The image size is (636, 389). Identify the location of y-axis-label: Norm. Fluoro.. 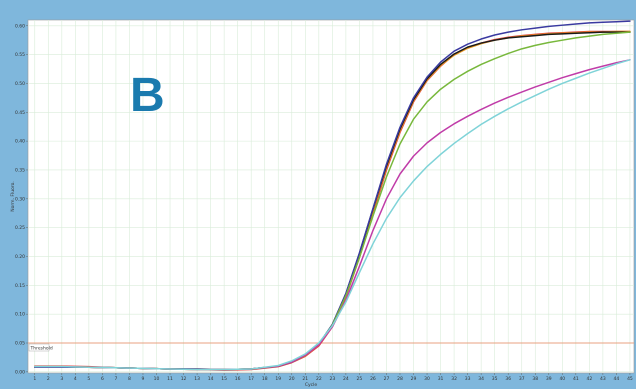
(13, 196).